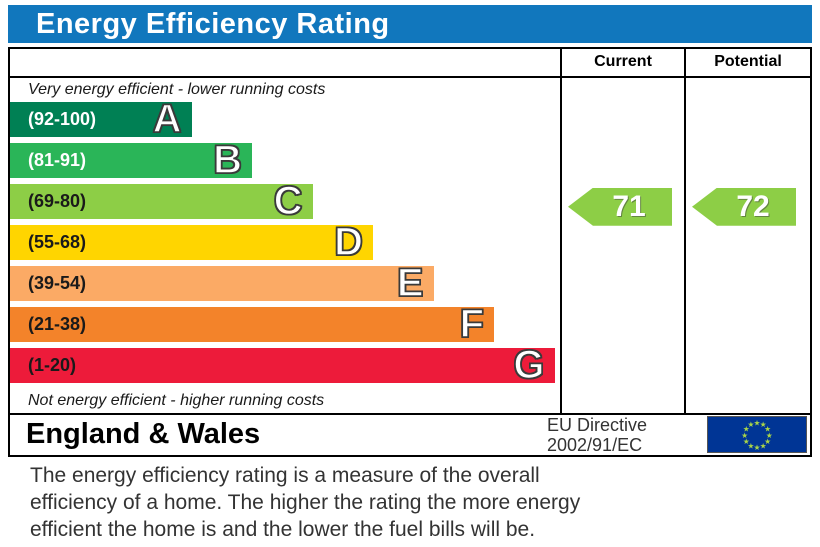 The width and height of the screenshot is (820, 547). Describe the element at coordinates (753, 206) in the screenshot. I see `potential-rating-value: 72` at that location.